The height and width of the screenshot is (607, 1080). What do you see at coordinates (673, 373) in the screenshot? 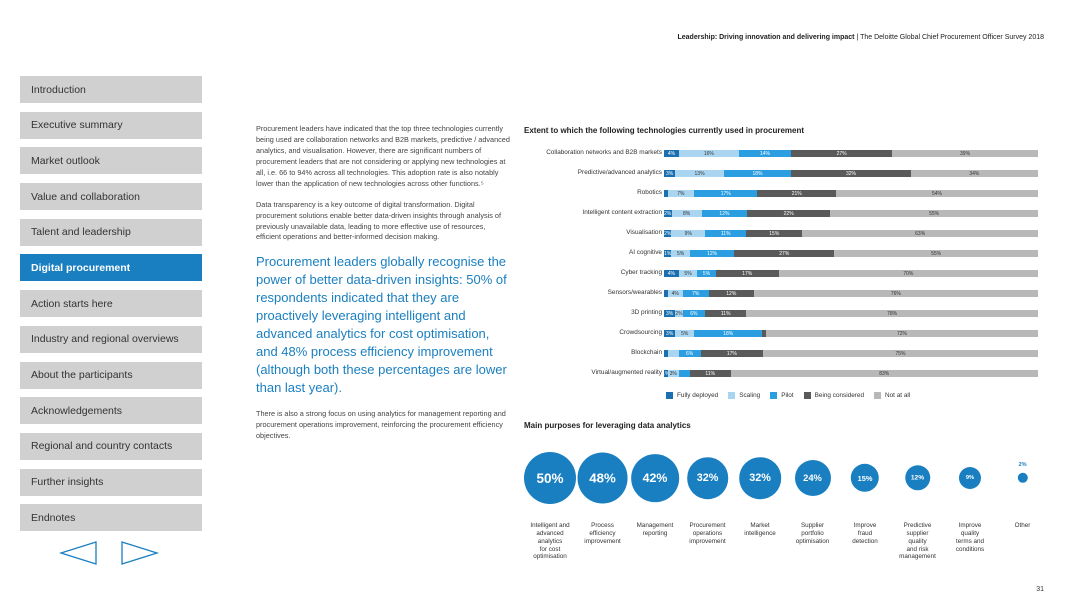
I see `bar-segment-scaling: 3%` at bounding box center [673, 373].